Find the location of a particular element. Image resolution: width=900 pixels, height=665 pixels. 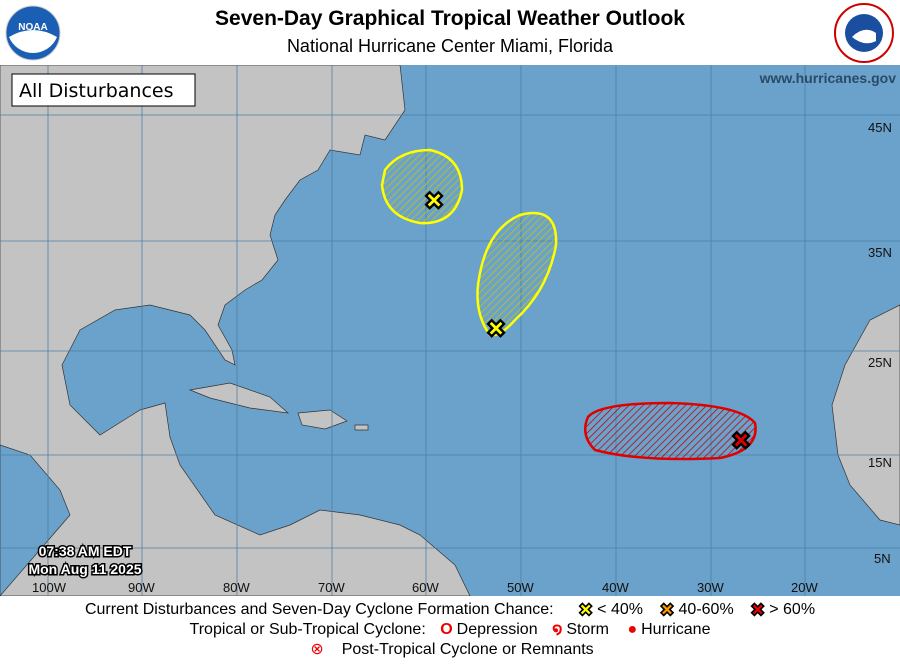

nws-logo is located at coordinates (864, 33).